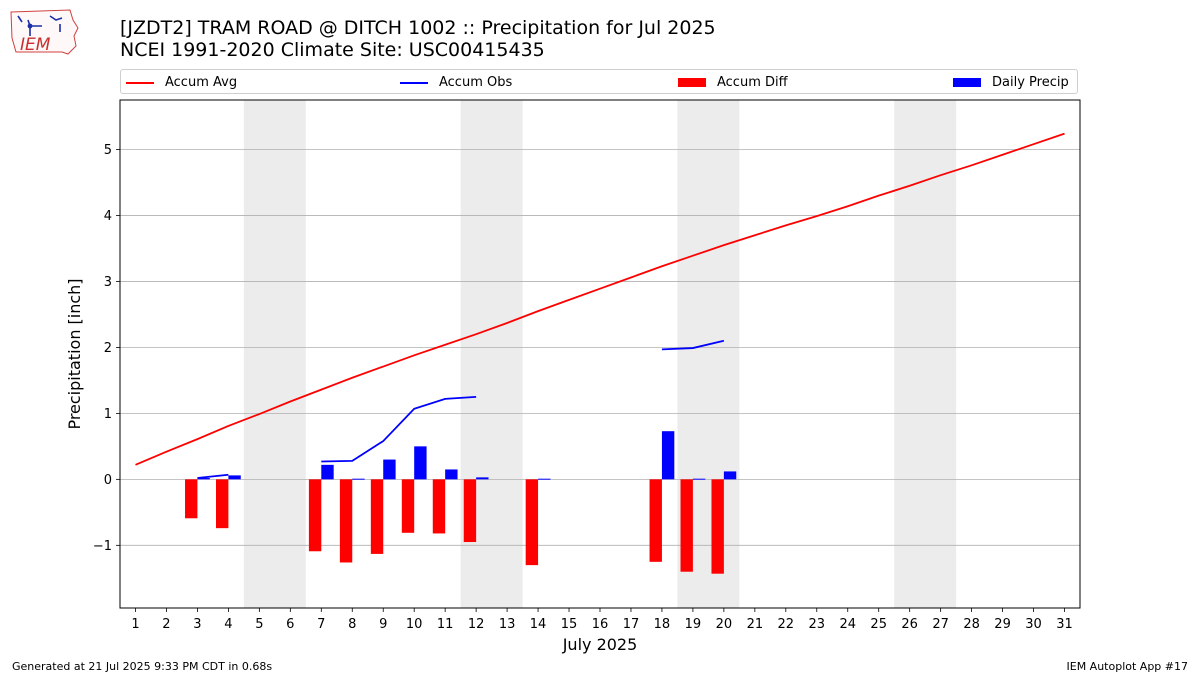  Describe the element at coordinates (74, 353) in the screenshot. I see `y-axis-label: Precipitation [inch]` at that location.